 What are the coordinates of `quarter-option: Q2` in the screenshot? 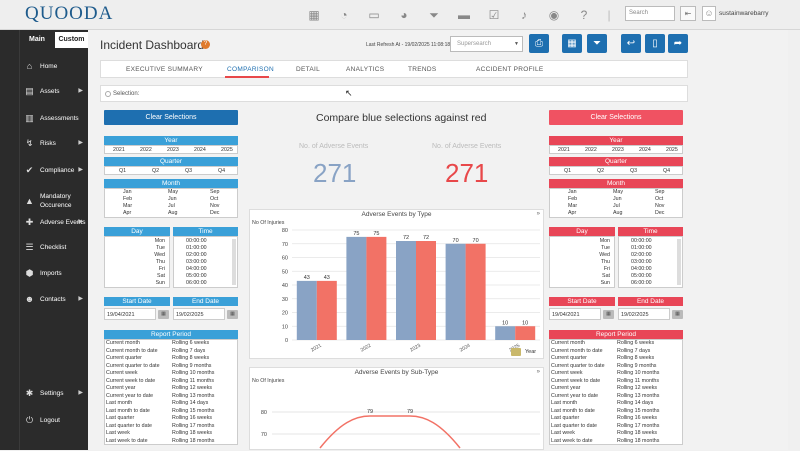 It's located at (156, 171).